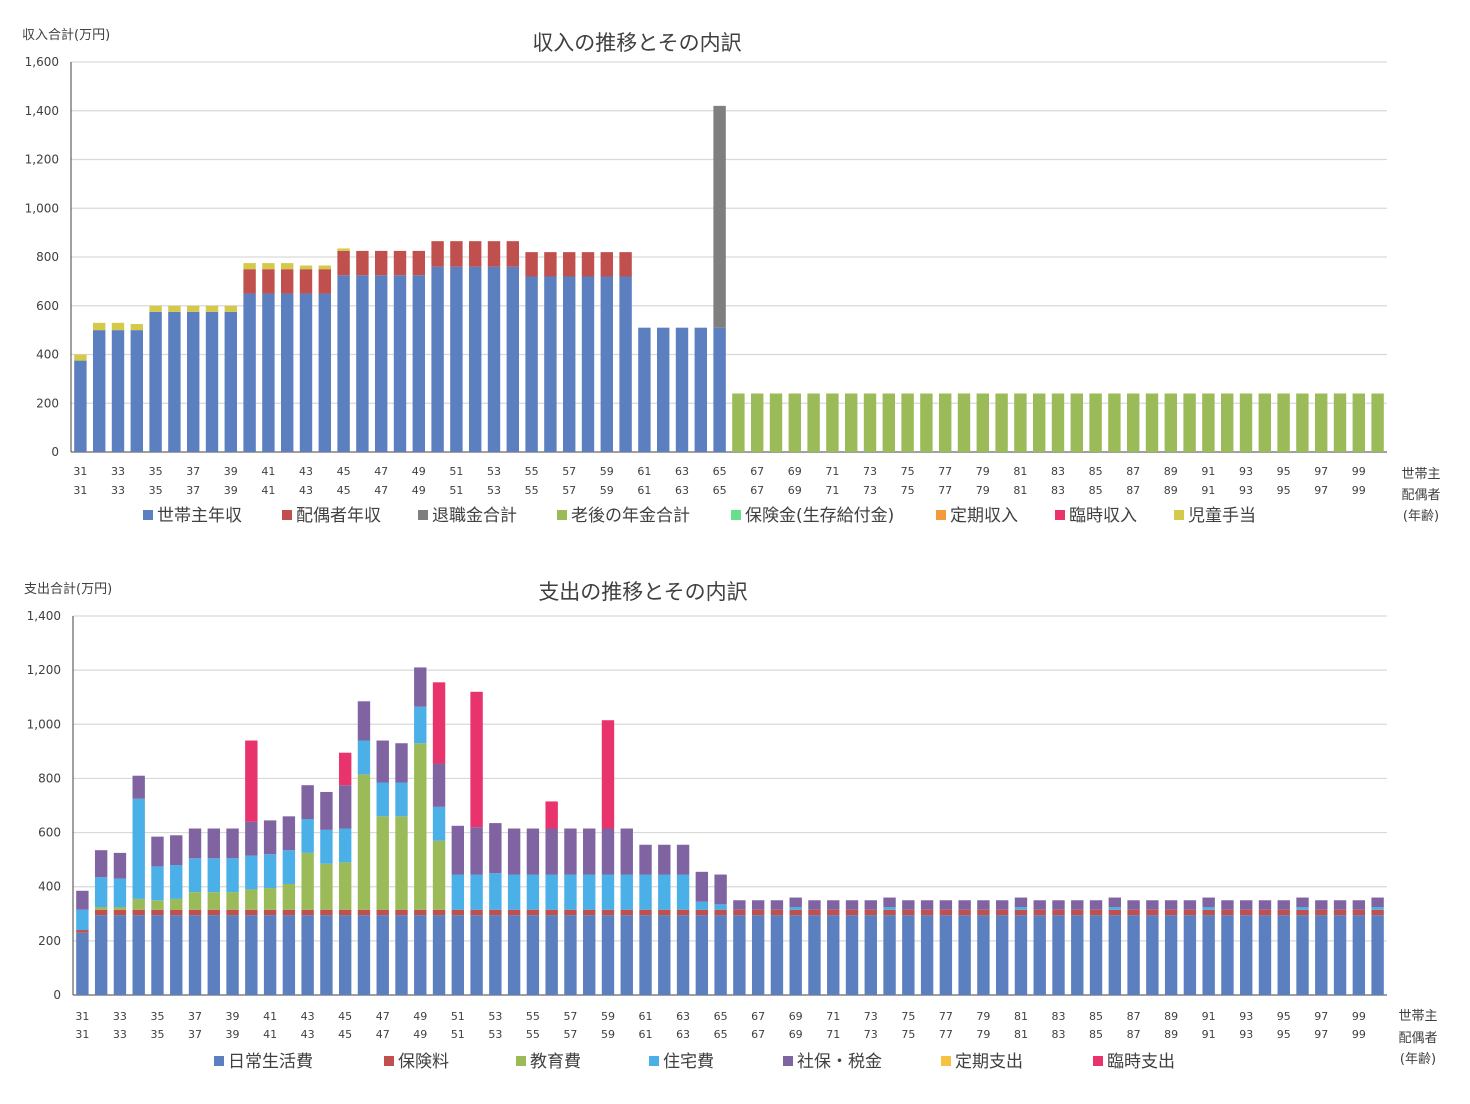 Image resolution: width=1470 pixels, height=1104 pixels. What do you see at coordinates (720, 490) in the screenshot?
I see `income-x-tick-label-spouse: 65` at bounding box center [720, 490].